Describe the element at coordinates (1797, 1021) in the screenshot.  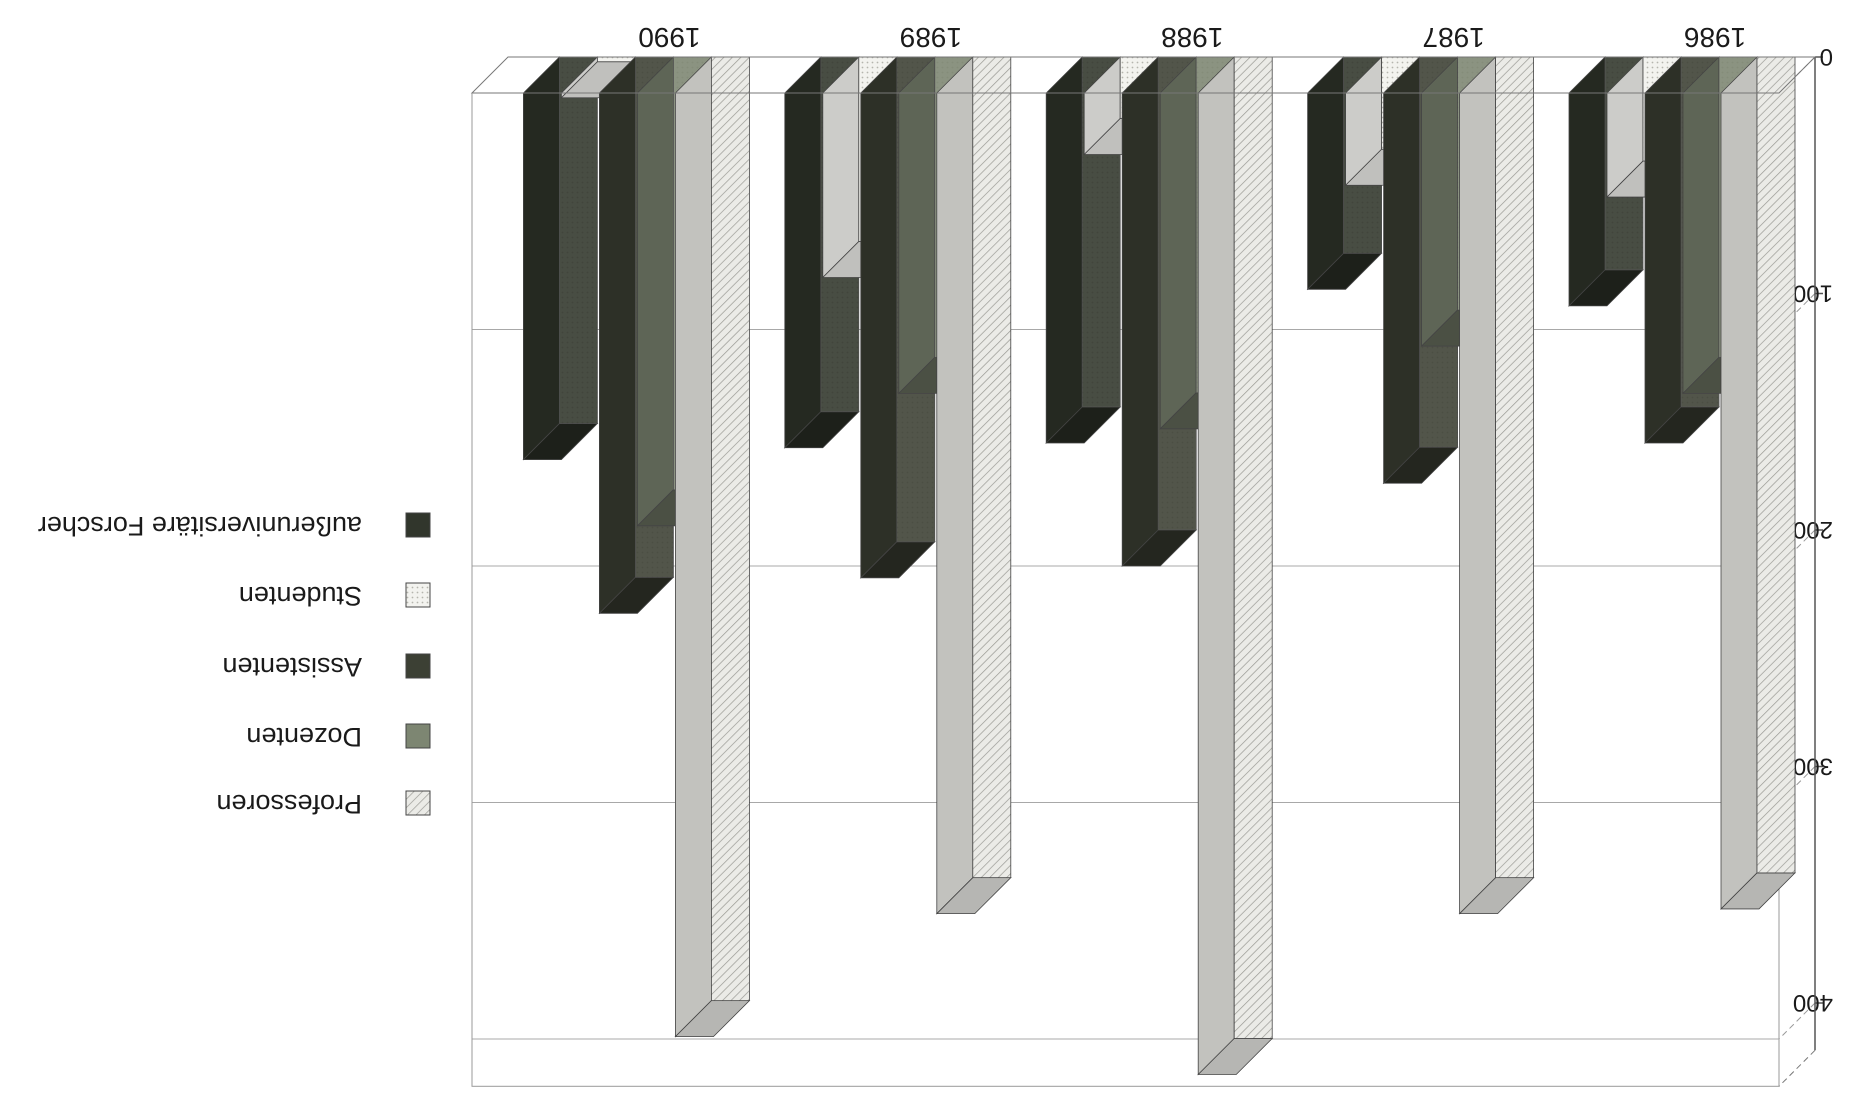
I see `side-gridline` at that location.